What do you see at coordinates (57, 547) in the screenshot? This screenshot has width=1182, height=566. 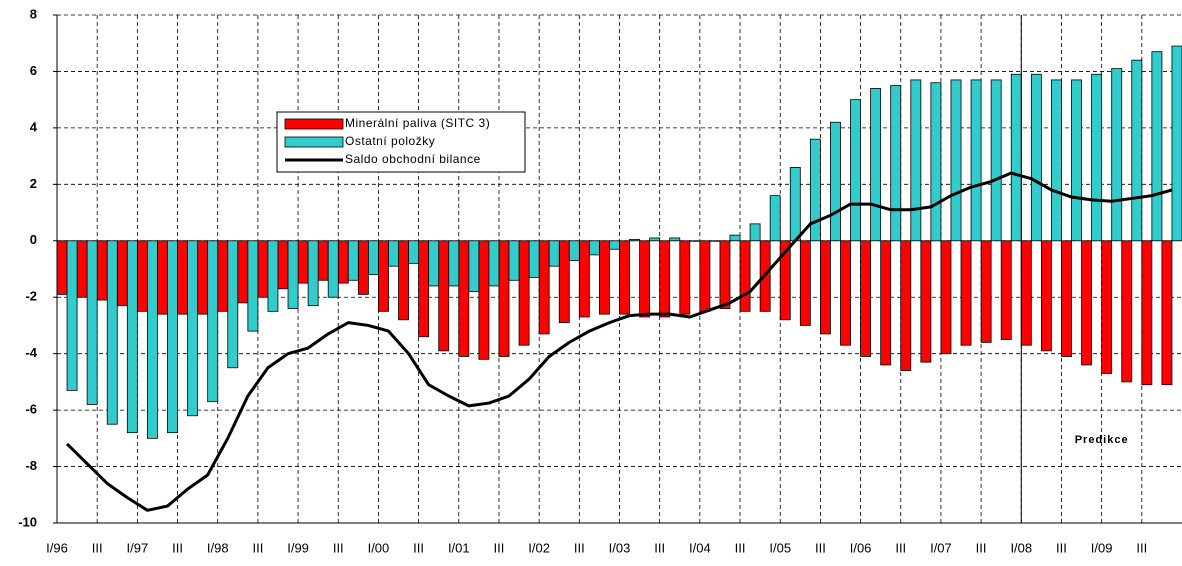 I see `x-tick-label: I/96` at bounding box center [57, 547].